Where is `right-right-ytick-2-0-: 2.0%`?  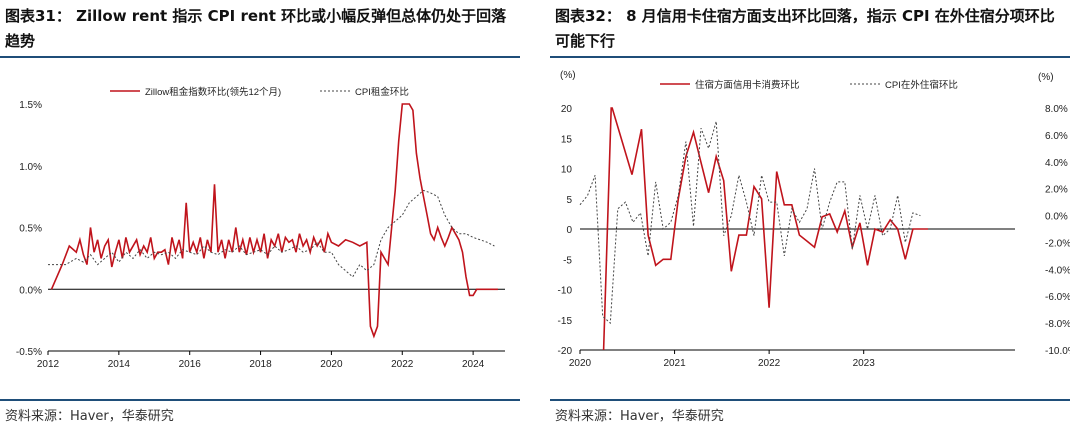 right-right-ytick-2-0-: 2.0% is located at coordinates (1056, 190).